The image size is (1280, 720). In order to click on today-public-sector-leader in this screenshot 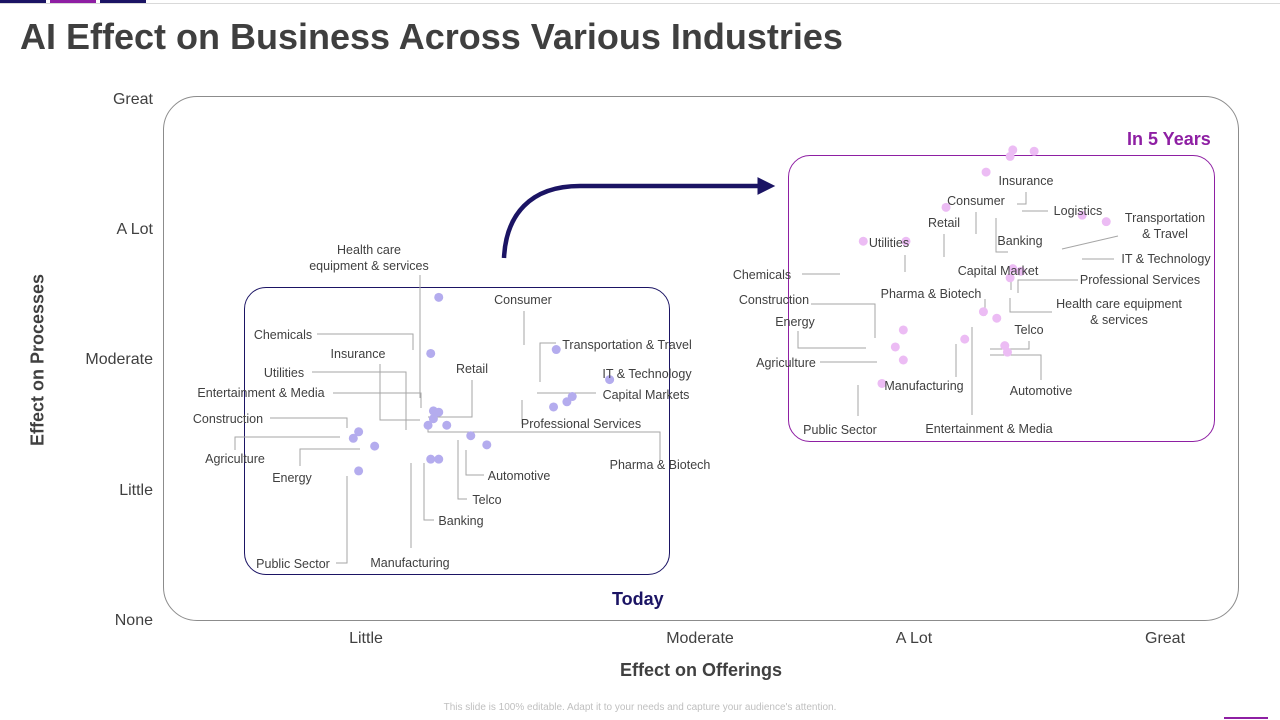, I will do `click(342, 520)`.